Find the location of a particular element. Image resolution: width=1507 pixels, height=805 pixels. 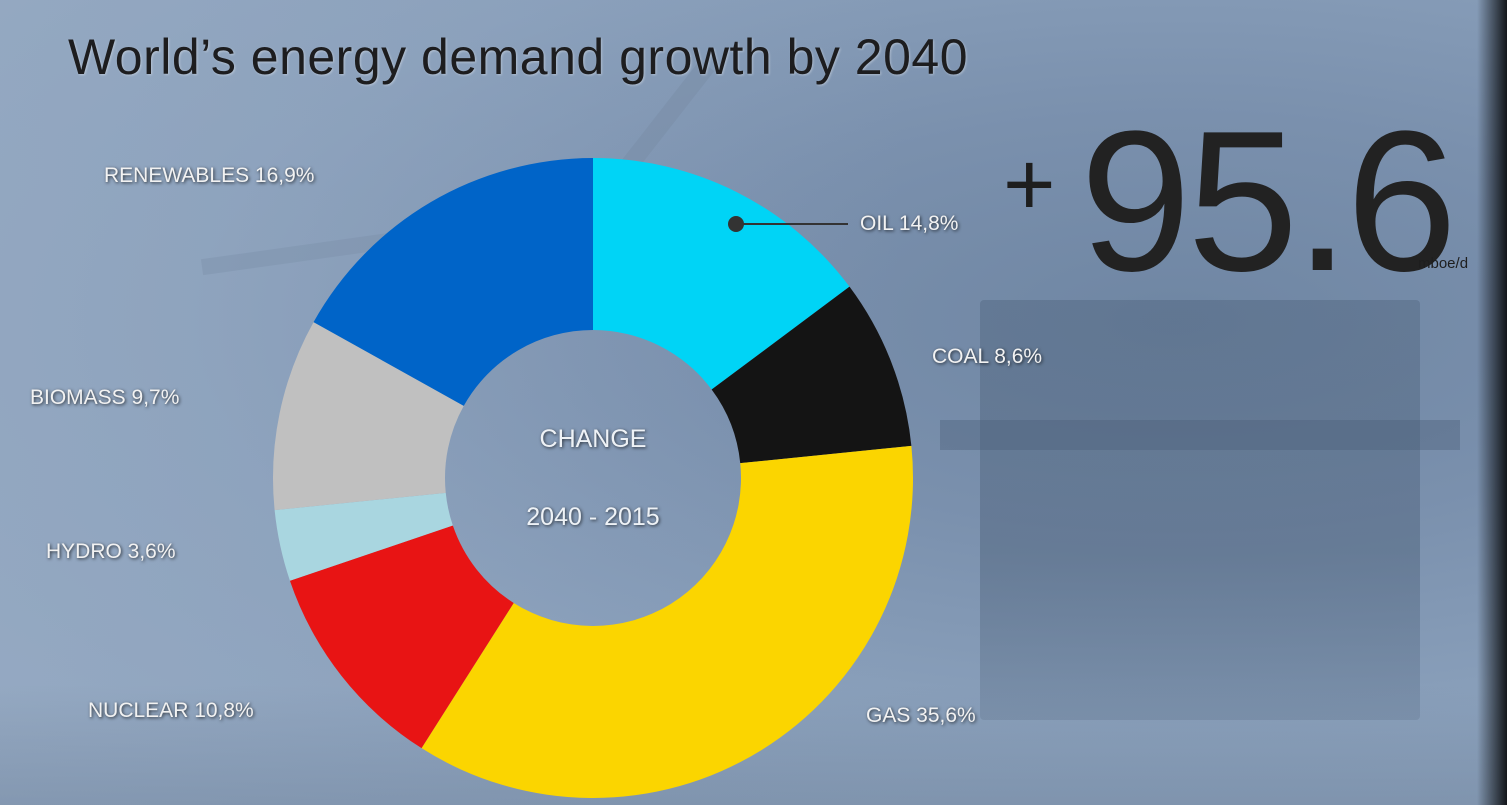

right-edge-shadow is located at coordinates (1492, 402).